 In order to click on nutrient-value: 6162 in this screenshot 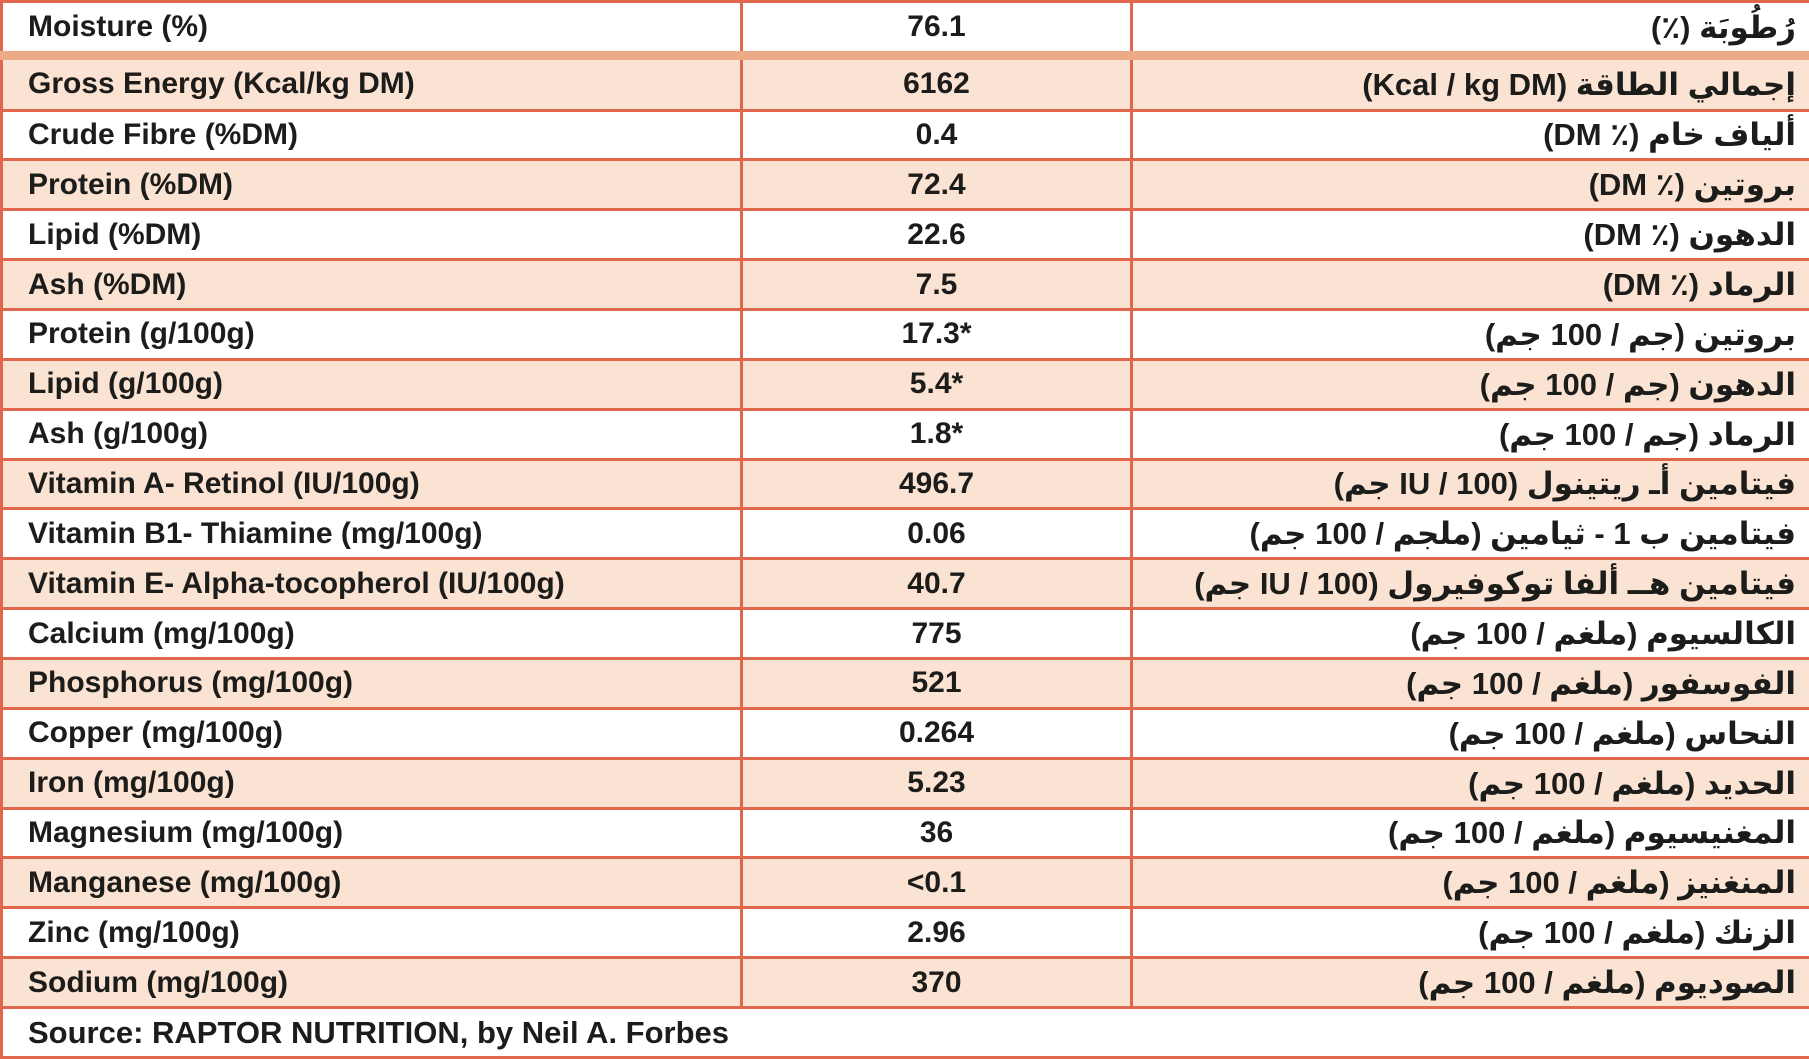, I will do `click(936, 83)`.